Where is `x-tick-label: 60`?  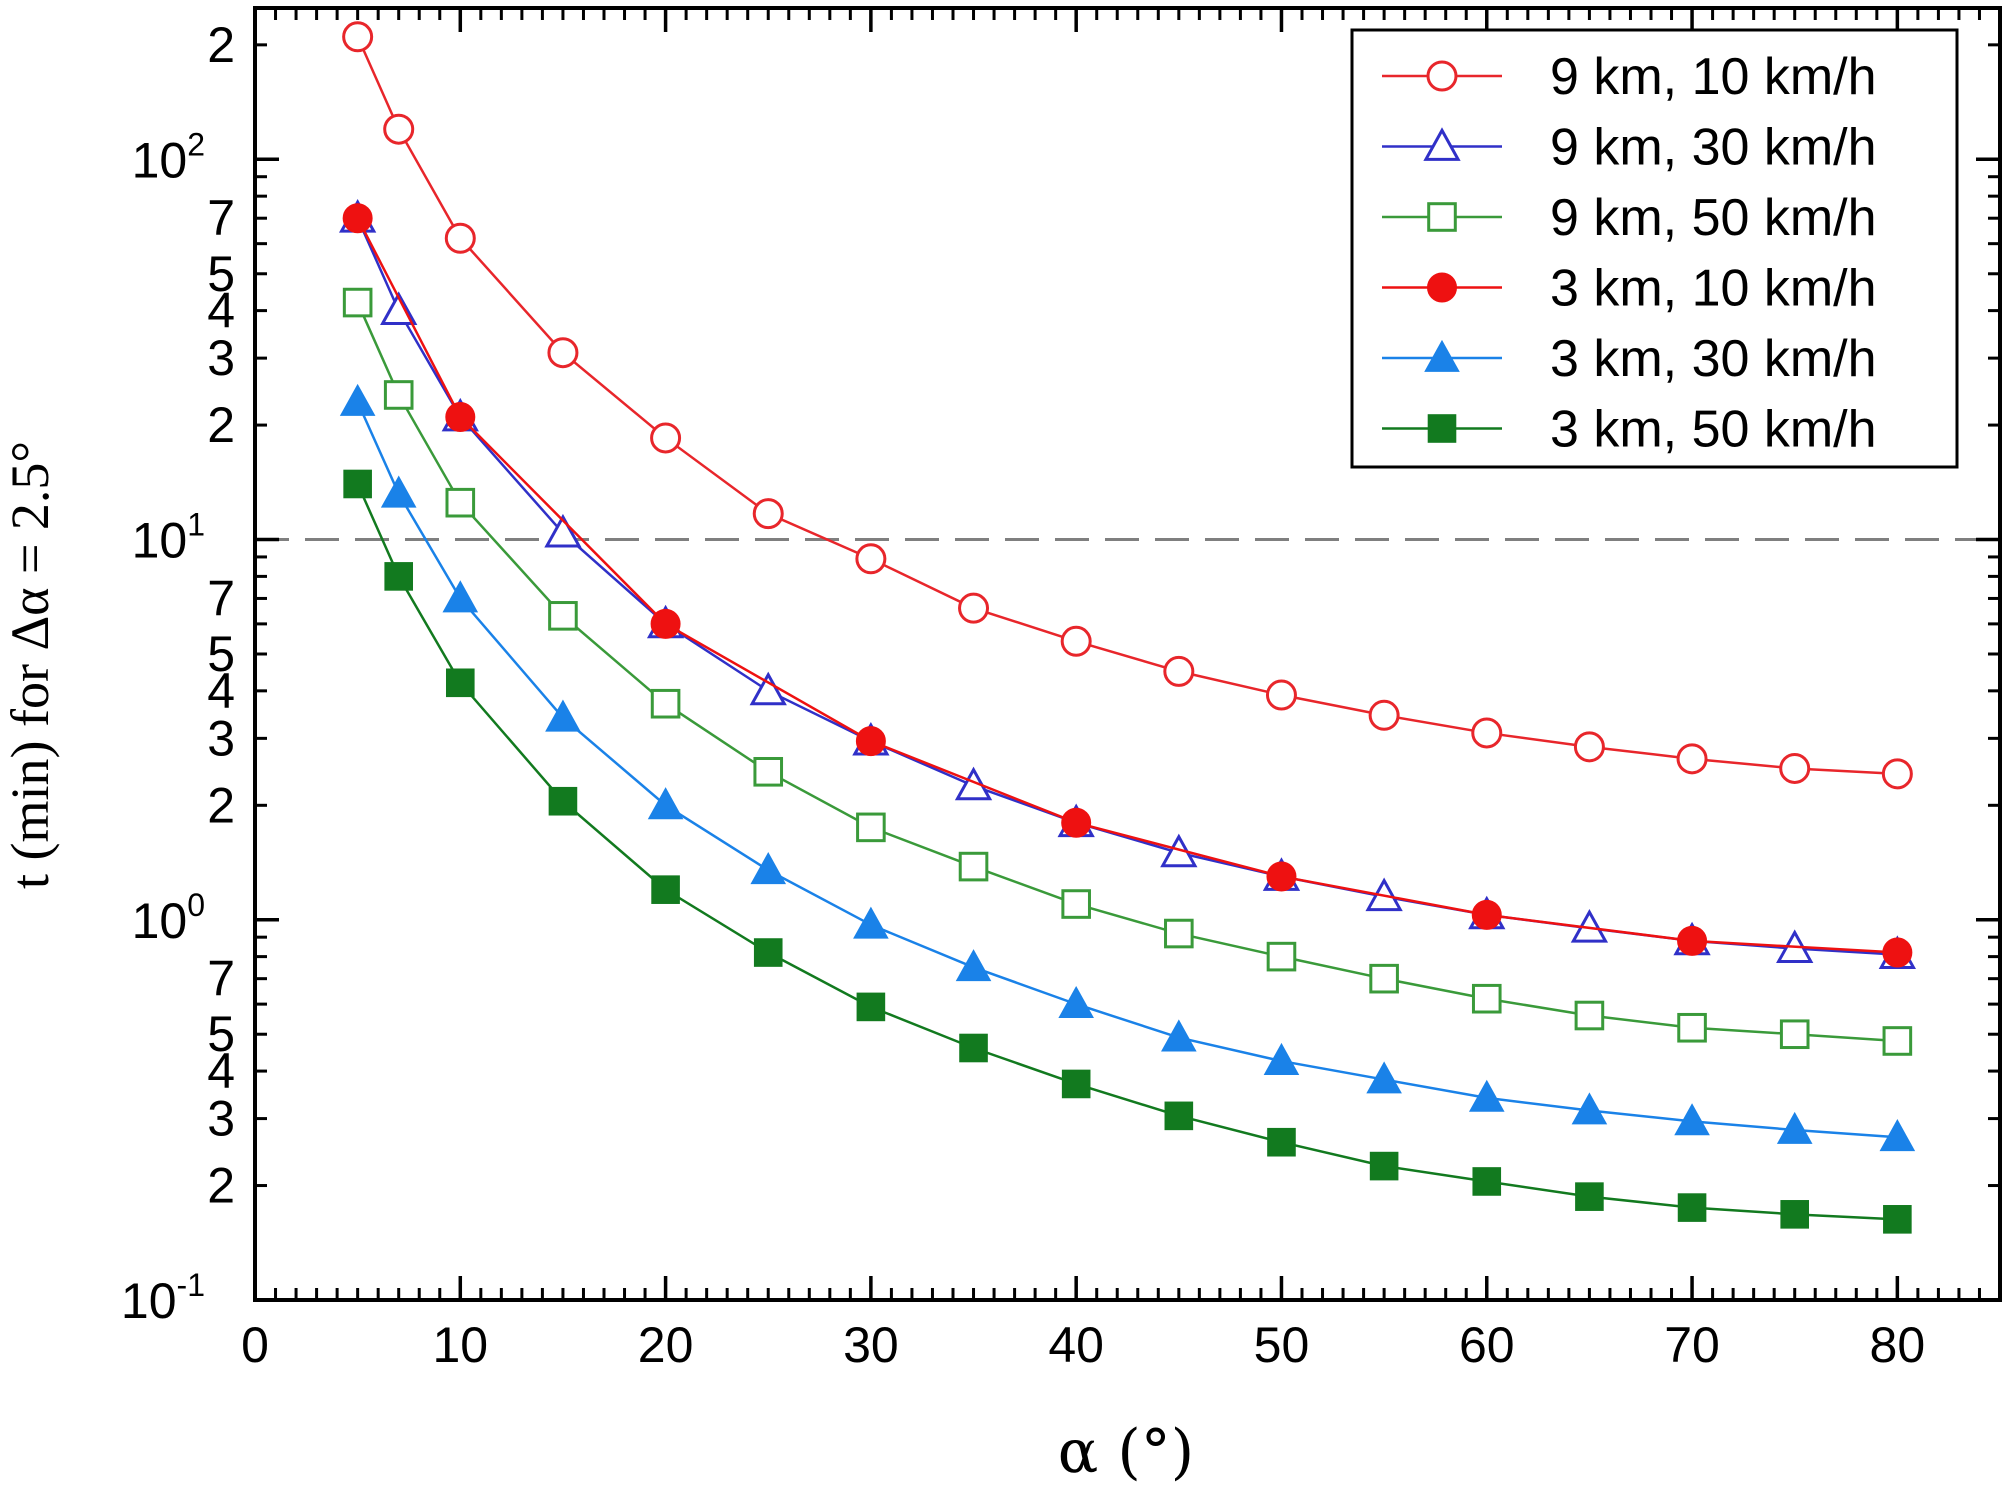
x-tick-label: 60 is located at coordinates (1487, 1345).